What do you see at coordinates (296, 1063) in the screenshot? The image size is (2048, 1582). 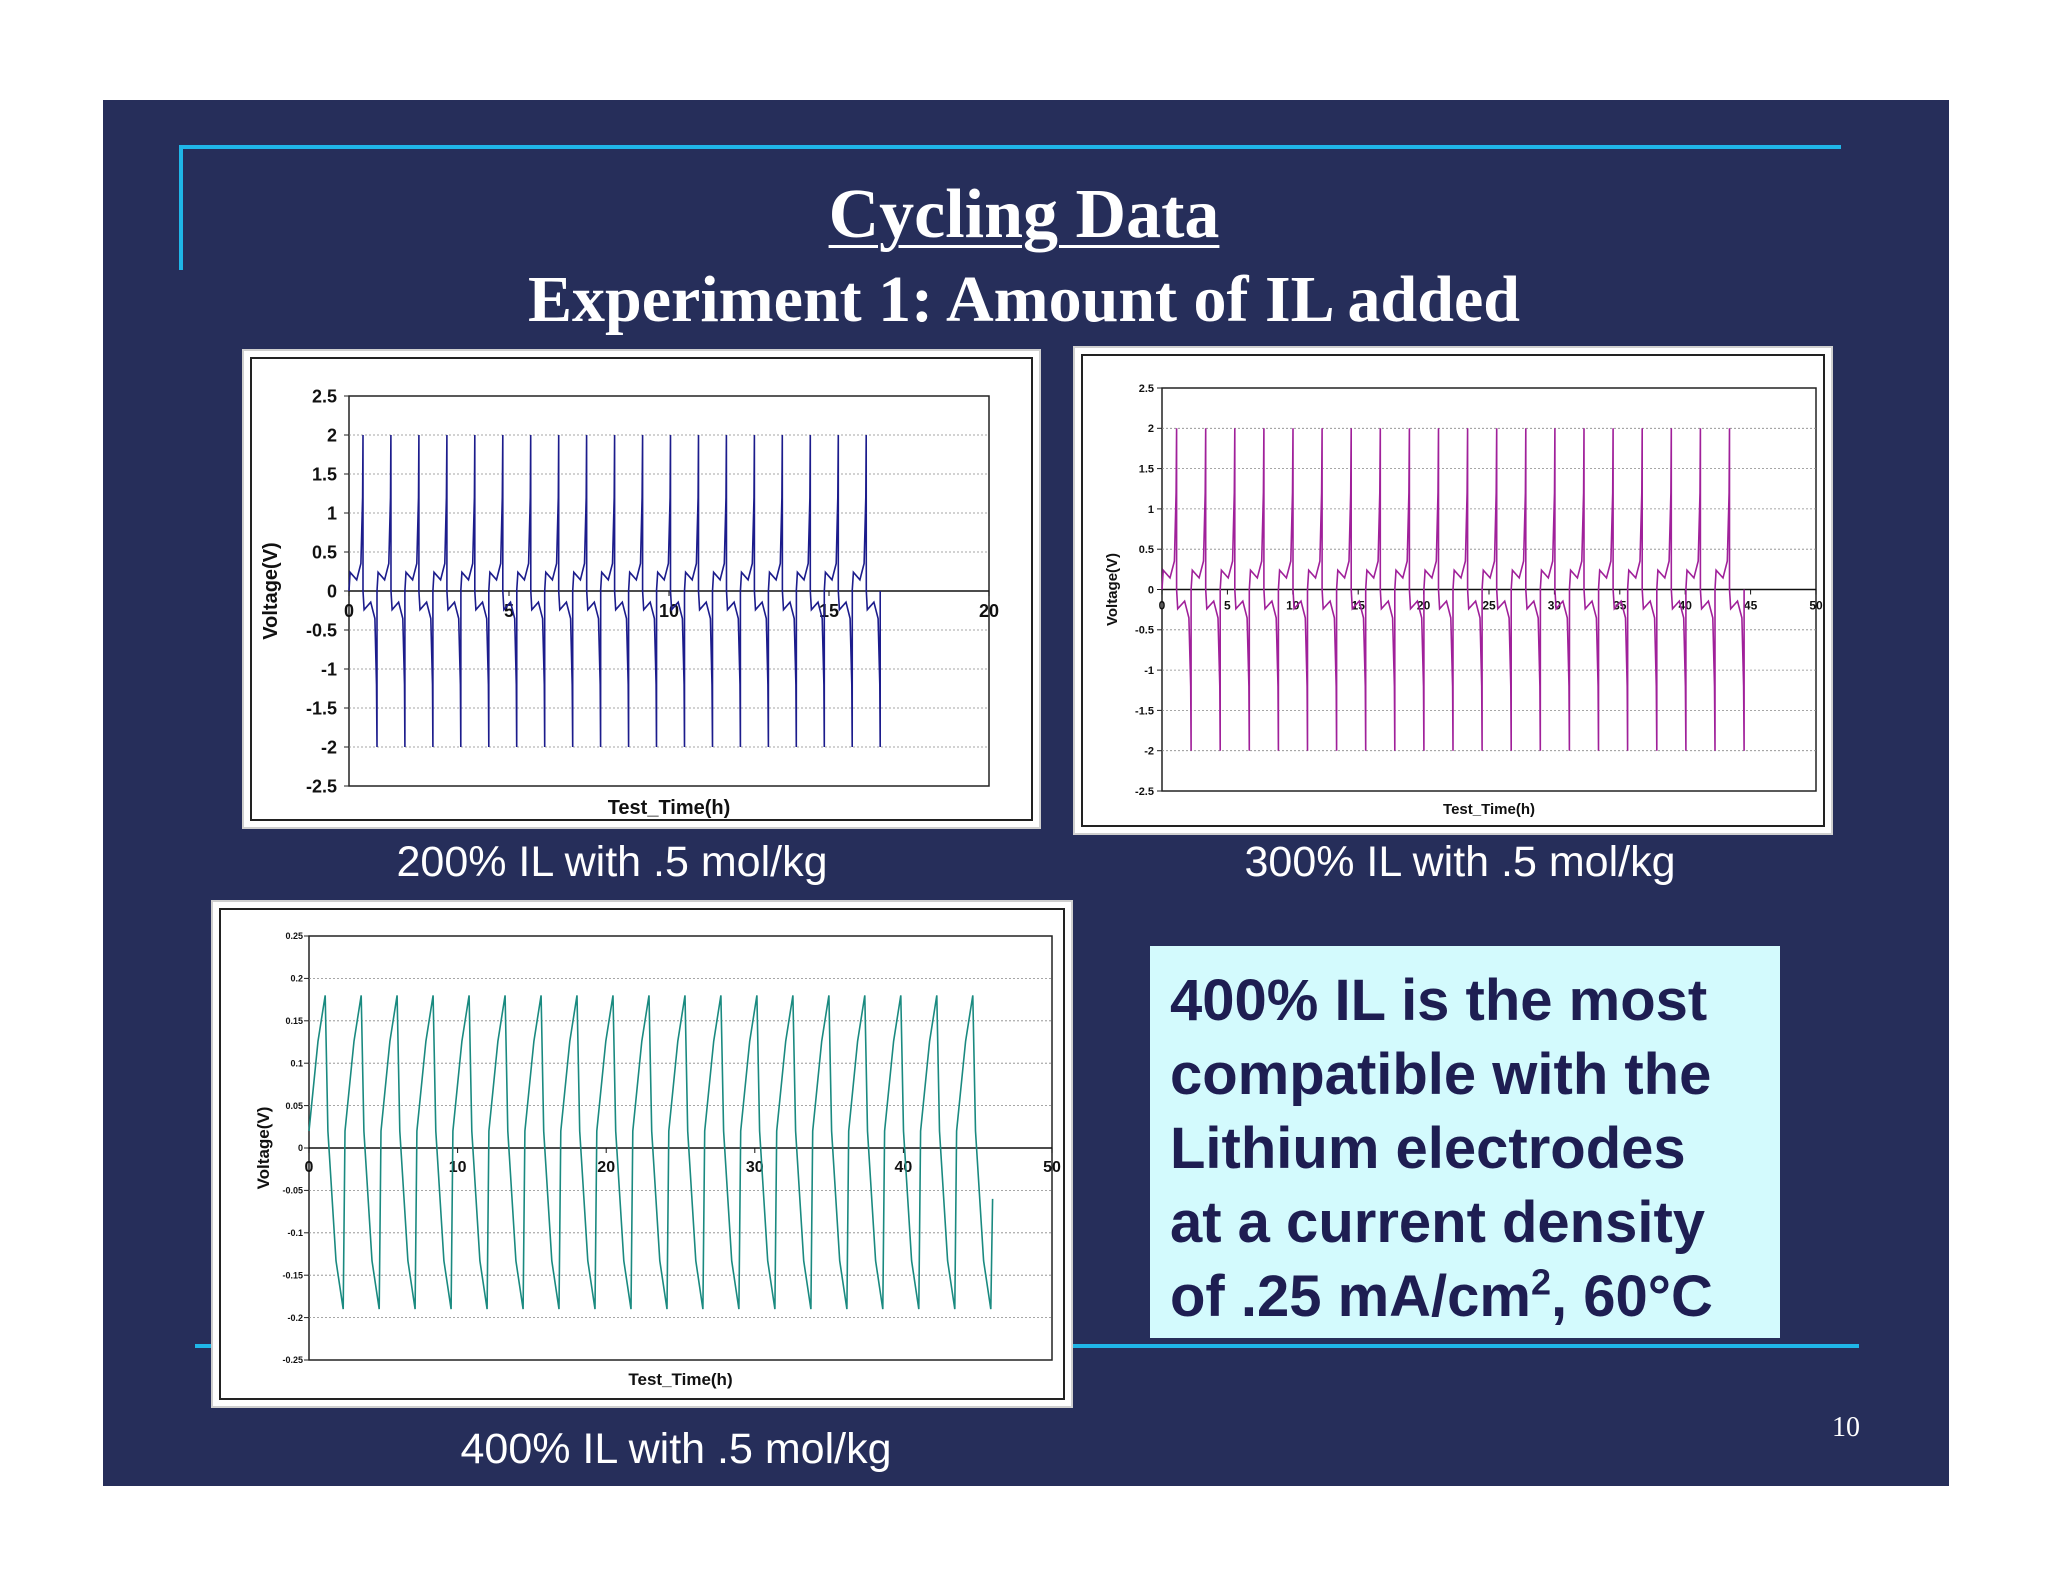 I see `y-tick-label: 0.1` at bounding box center [296, 1063].